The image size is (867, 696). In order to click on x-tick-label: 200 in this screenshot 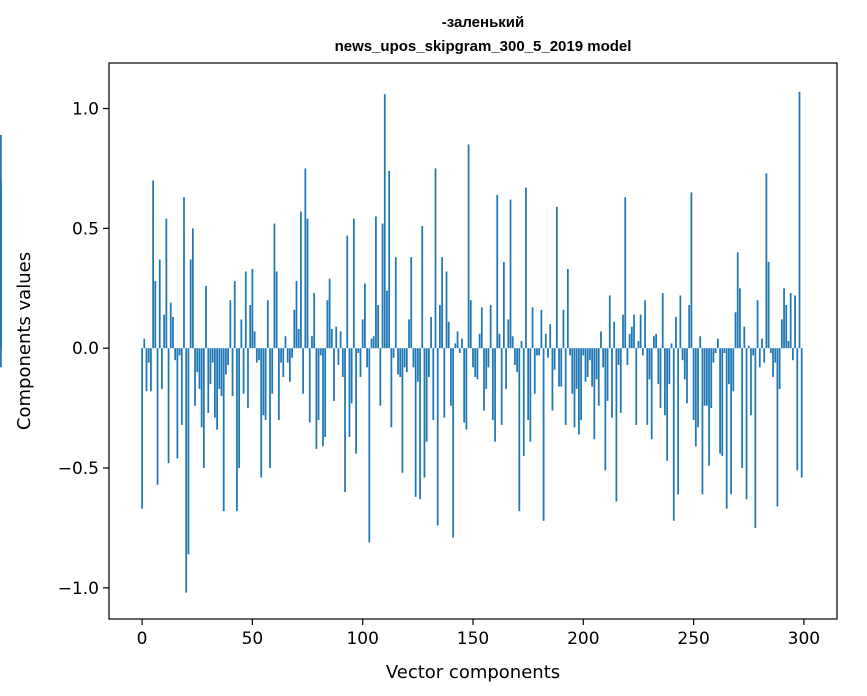, I will do `click(583, 639)`.